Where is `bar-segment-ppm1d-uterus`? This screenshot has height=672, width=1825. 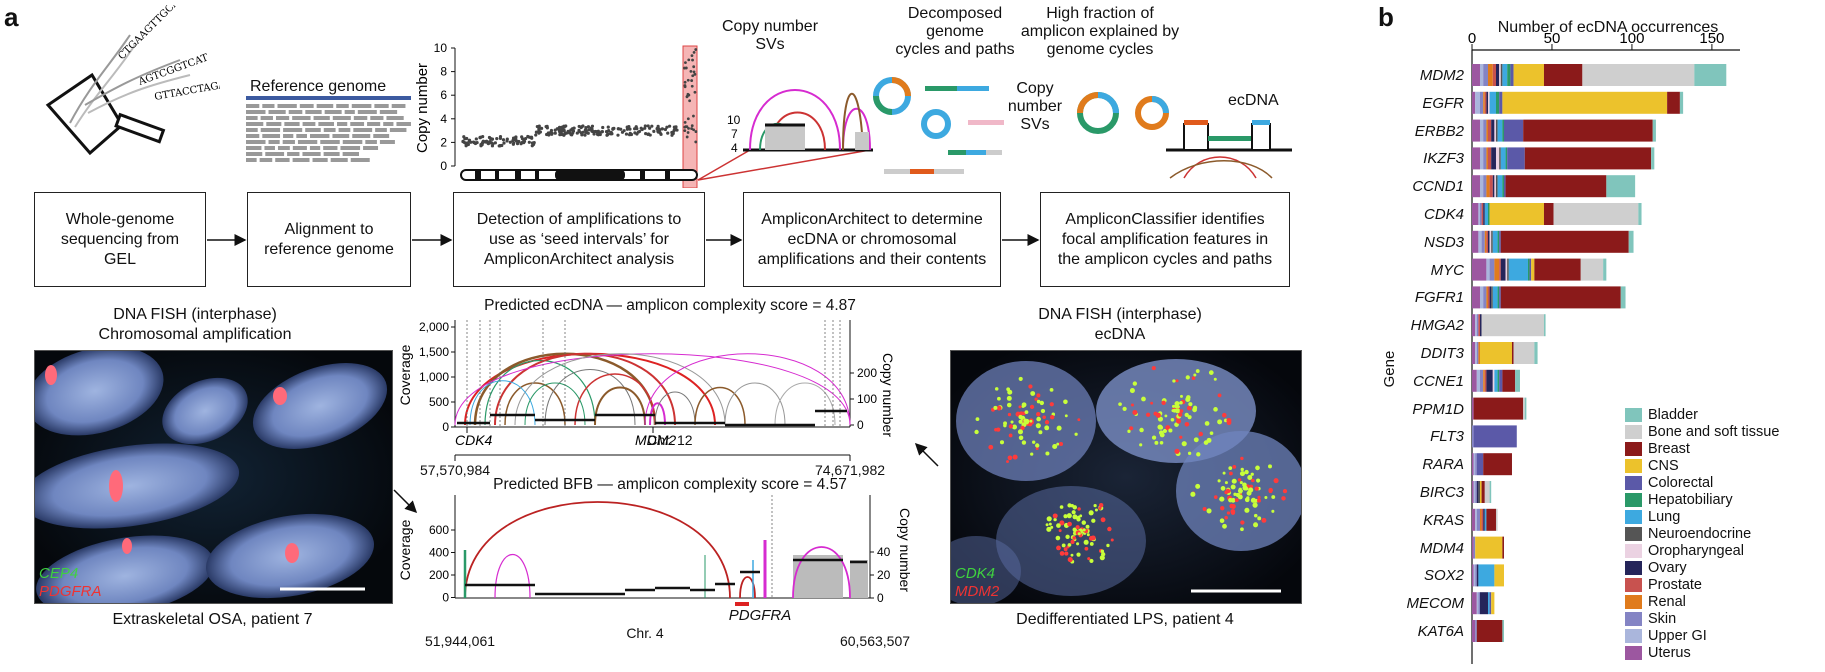
bar-segment-ppm1d-uterus is located at coordinates (1473, 408).